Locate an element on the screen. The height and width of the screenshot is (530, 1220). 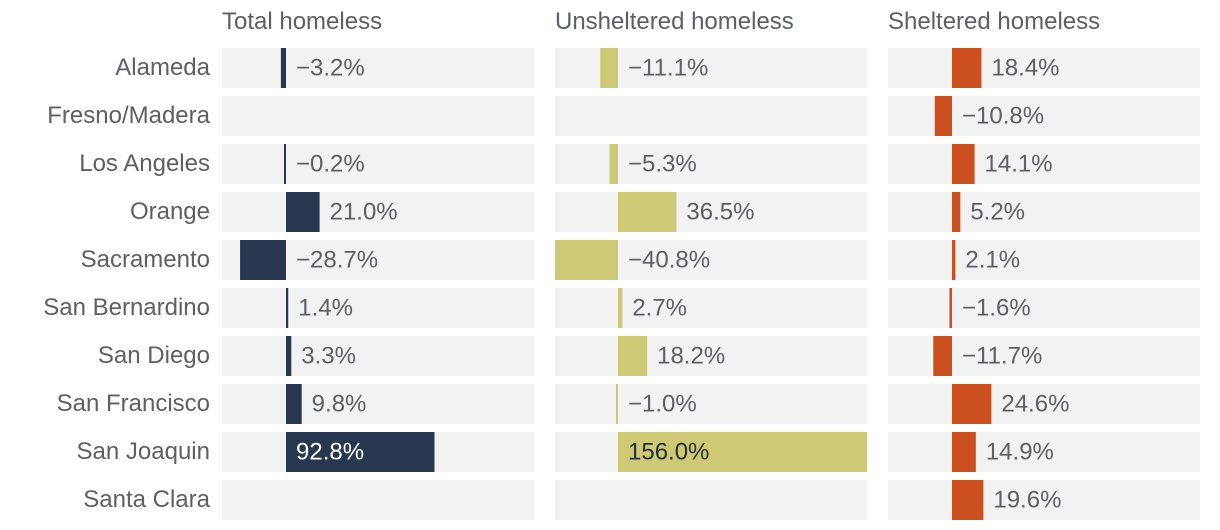
value-label-unsheltered-homeless-los-angeles: −5.3% is located at coordinates (662, 164).